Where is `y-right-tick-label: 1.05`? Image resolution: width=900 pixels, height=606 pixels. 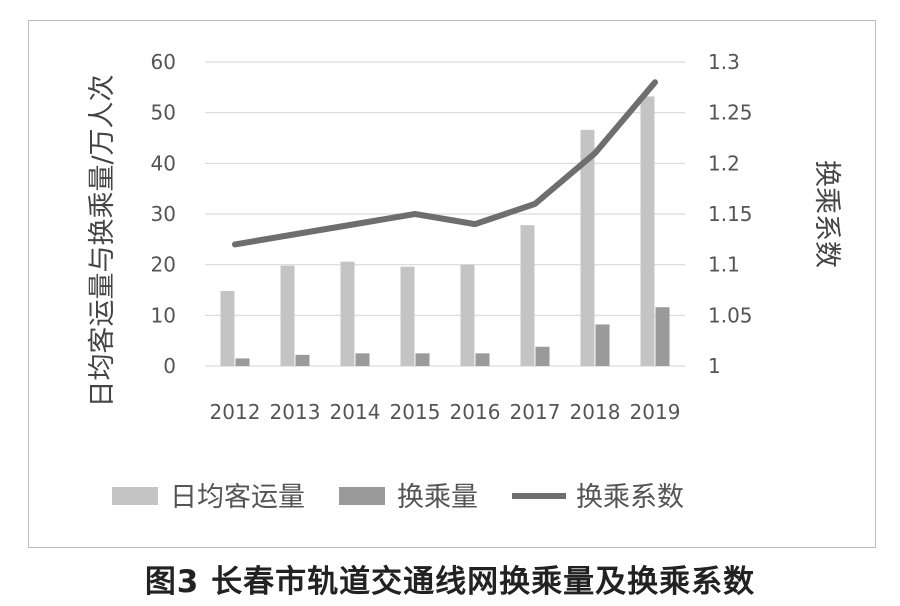 y-right-tick-label: 1.05 is located at coordinates (730, 315).